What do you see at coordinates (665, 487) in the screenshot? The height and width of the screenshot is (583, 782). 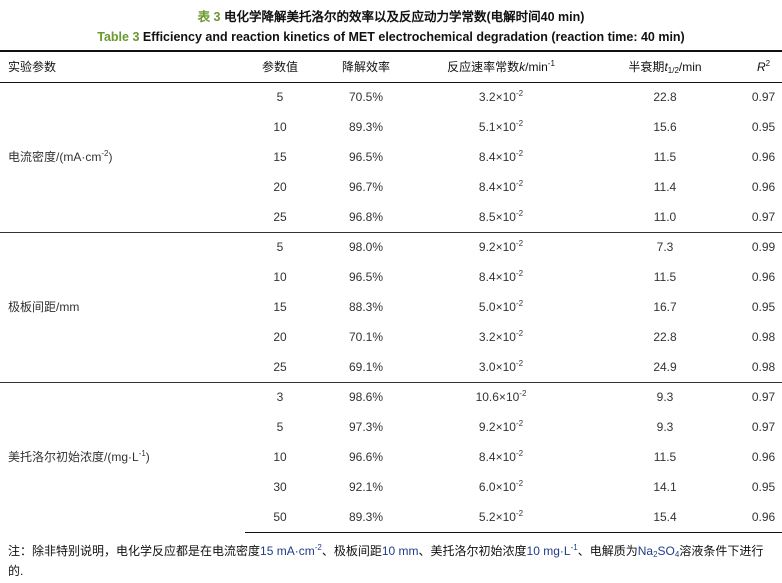 I see `half-life: 14.1` at bounding box center [665, 487].